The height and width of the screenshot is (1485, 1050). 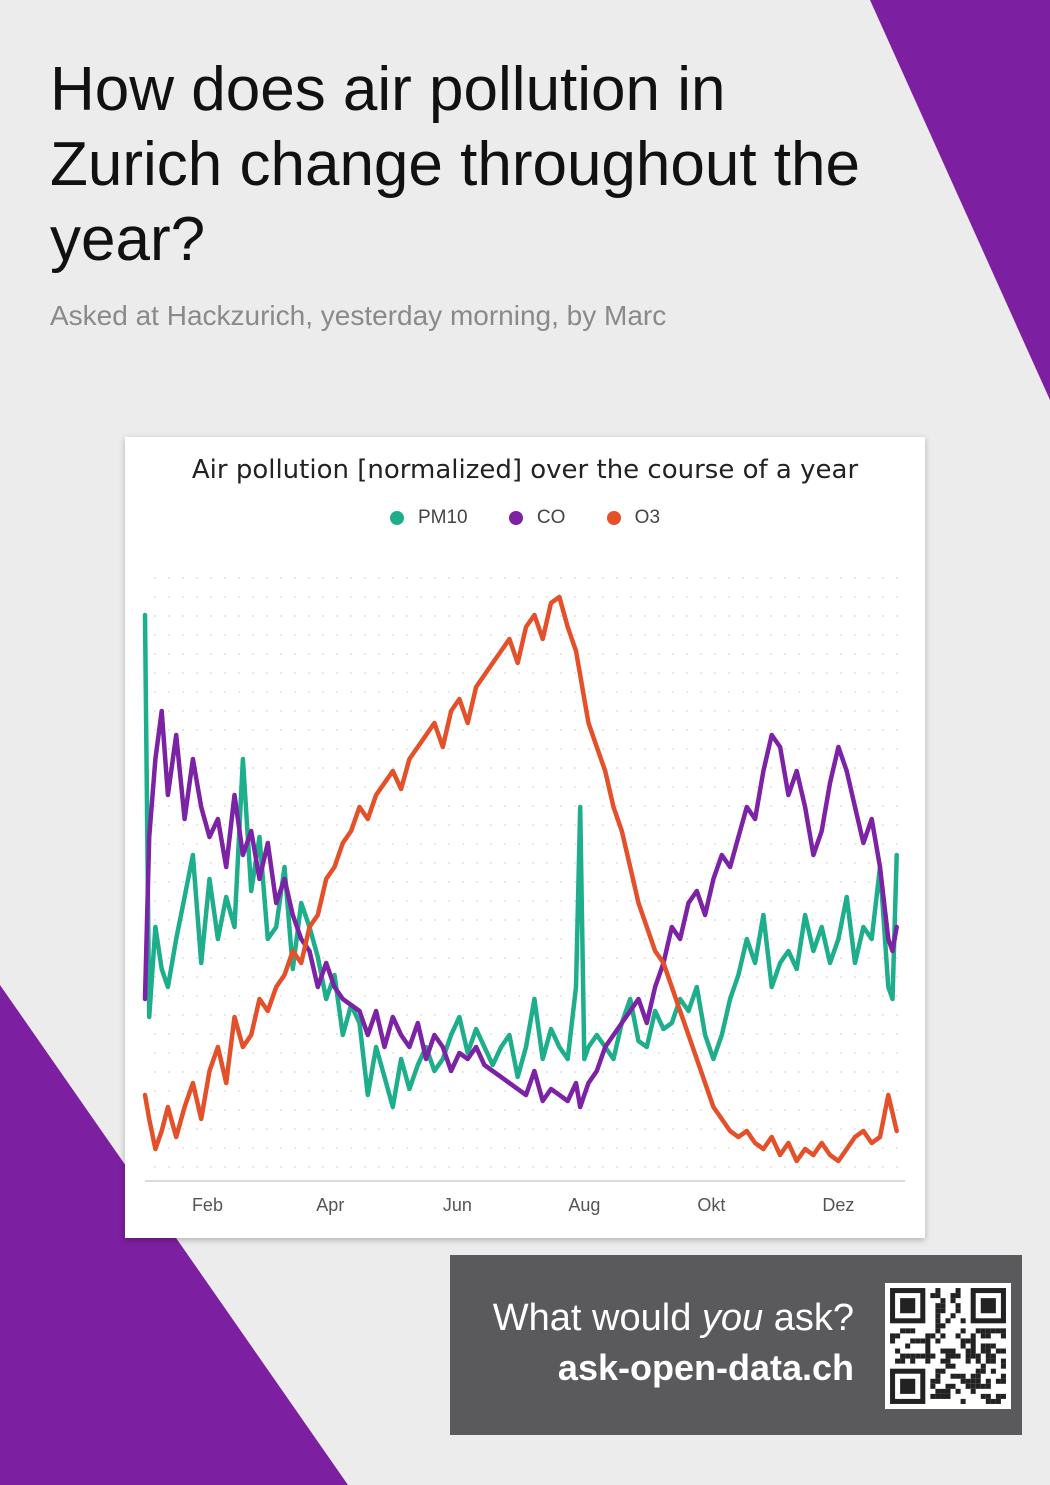 I want to click on promo-box: What would you ask? ask-open-data.ch, so click(x=736, y=1345).